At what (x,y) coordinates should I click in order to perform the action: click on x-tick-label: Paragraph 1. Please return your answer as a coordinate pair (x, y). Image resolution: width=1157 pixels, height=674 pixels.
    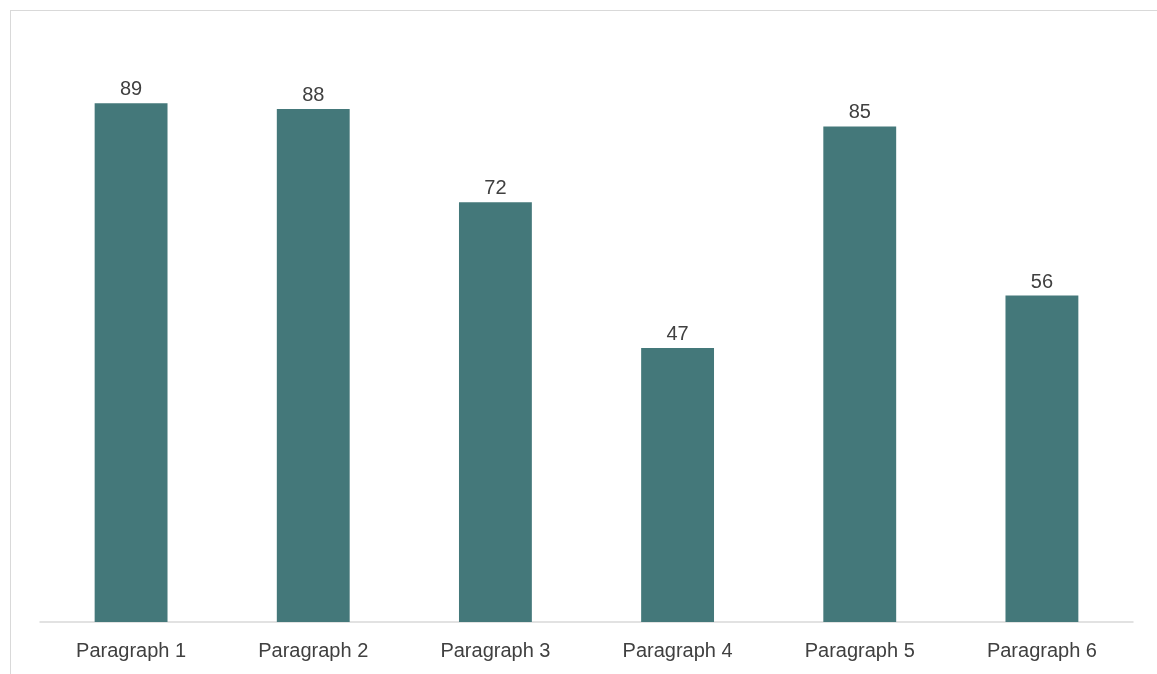
    Looking at the image, I should click on (131, 650).